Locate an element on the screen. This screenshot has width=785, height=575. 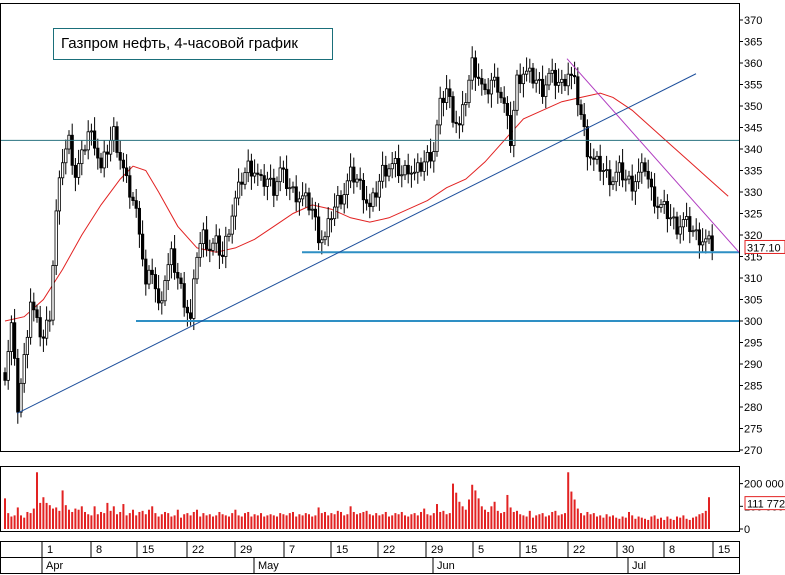
price-tick-label: 320 is located at coordinates (753, 236).